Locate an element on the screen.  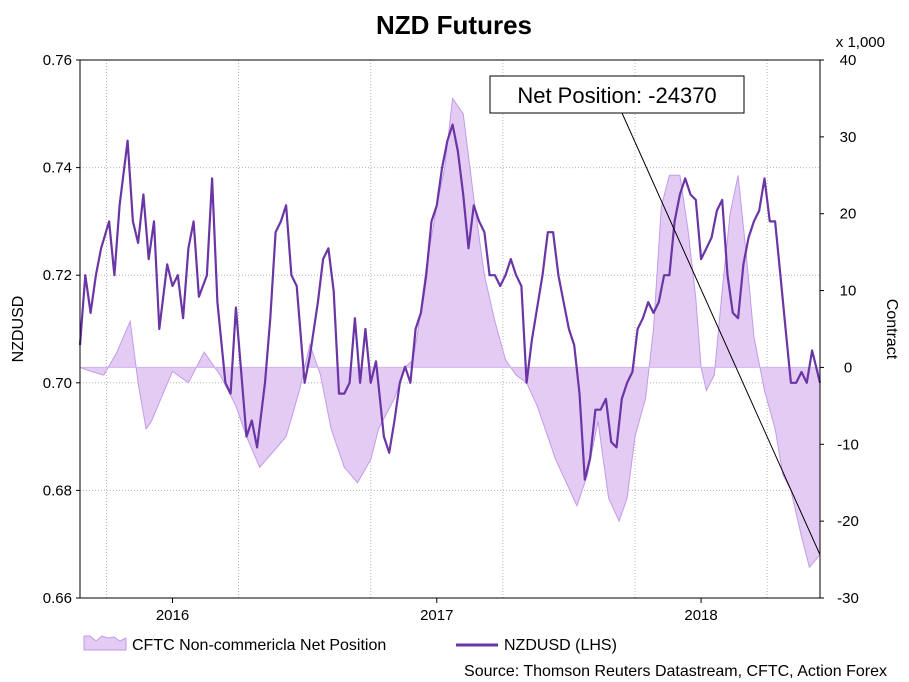
x-axis-ticks: 2016 2017 2018 is located at coordinates (437, 611).